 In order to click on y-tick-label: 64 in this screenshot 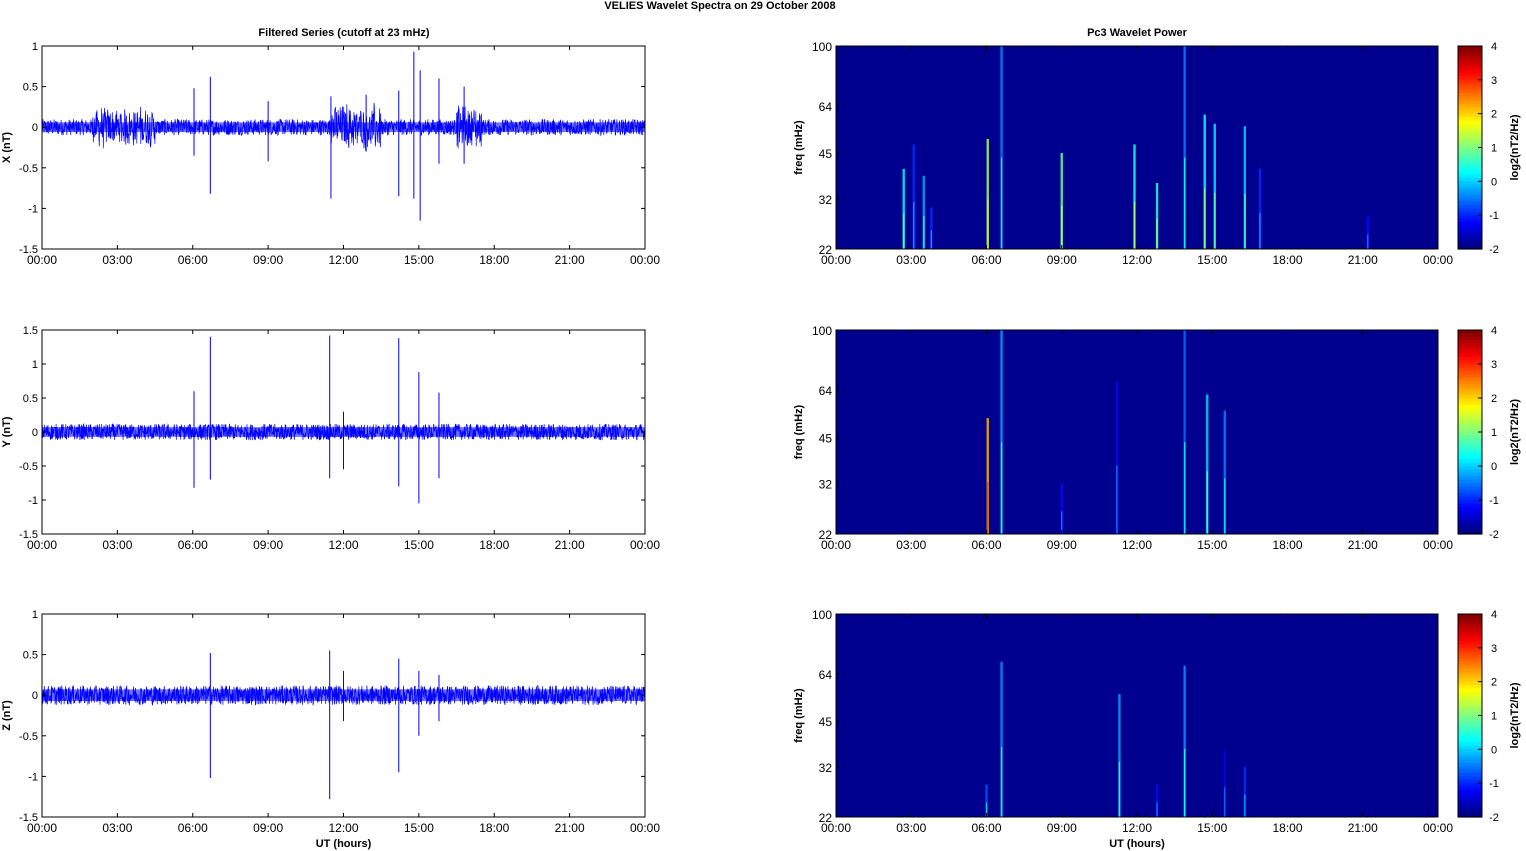, I will do `click(826, 391)`.